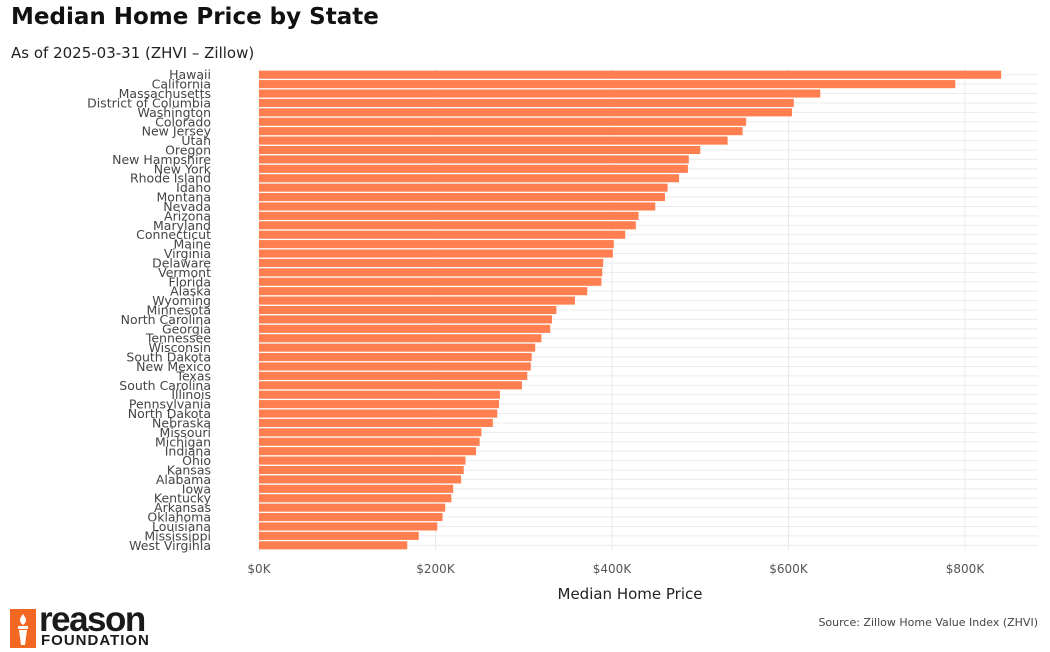 This screenshot has height=652, width=1050. I want to click on category-label: South Dakota, so click(168, 357).